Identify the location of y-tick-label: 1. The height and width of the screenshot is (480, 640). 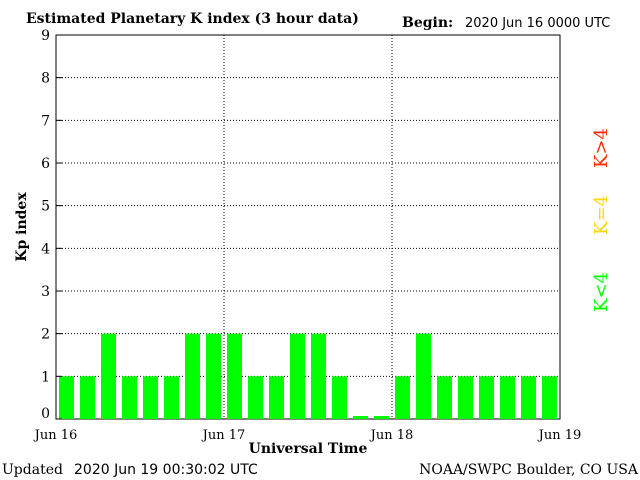
(45, 377).